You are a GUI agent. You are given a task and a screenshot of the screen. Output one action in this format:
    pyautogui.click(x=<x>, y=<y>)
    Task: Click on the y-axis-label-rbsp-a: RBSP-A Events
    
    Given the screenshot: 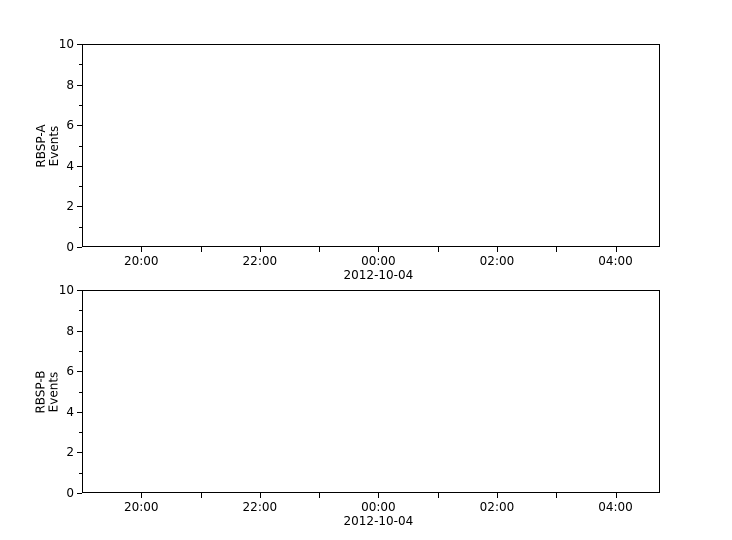 What is the action you would take?
    pyautogui.click(x=47, y=145)
    